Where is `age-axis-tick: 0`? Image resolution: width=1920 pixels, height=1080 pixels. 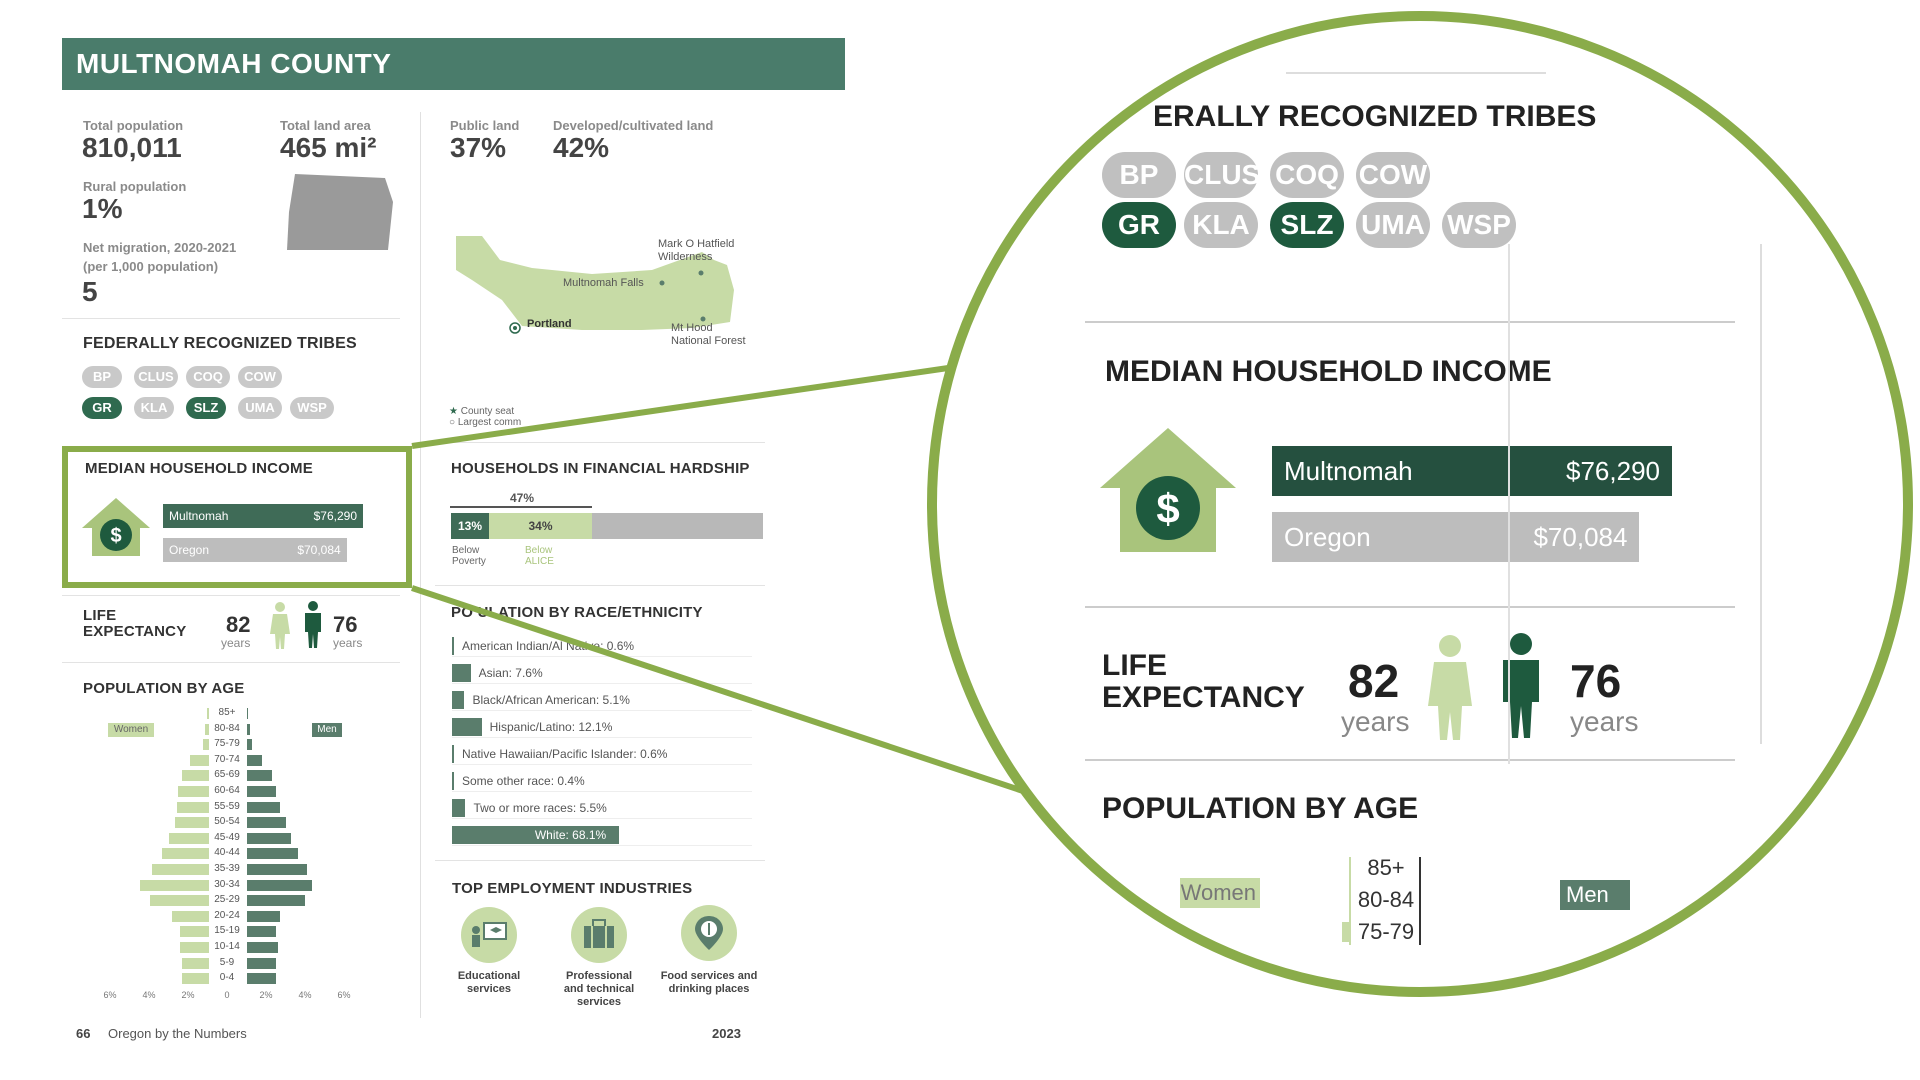 age-axis-tick: 0 is located at coordinates (227, 995).